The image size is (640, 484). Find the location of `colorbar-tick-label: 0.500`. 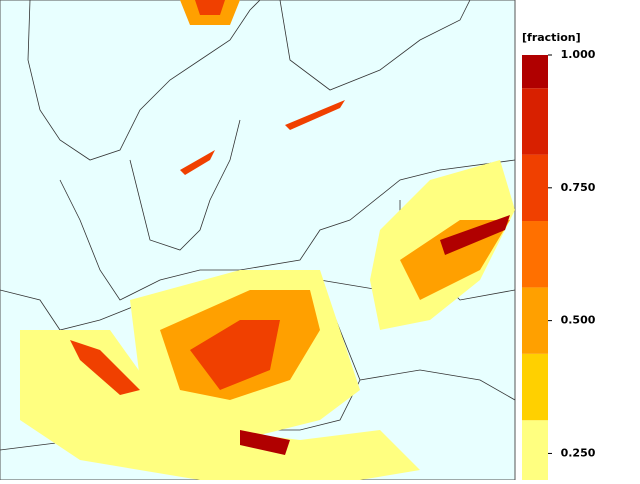

colorbar-tick-label: 0.500 is located at coordinates (578, 320).